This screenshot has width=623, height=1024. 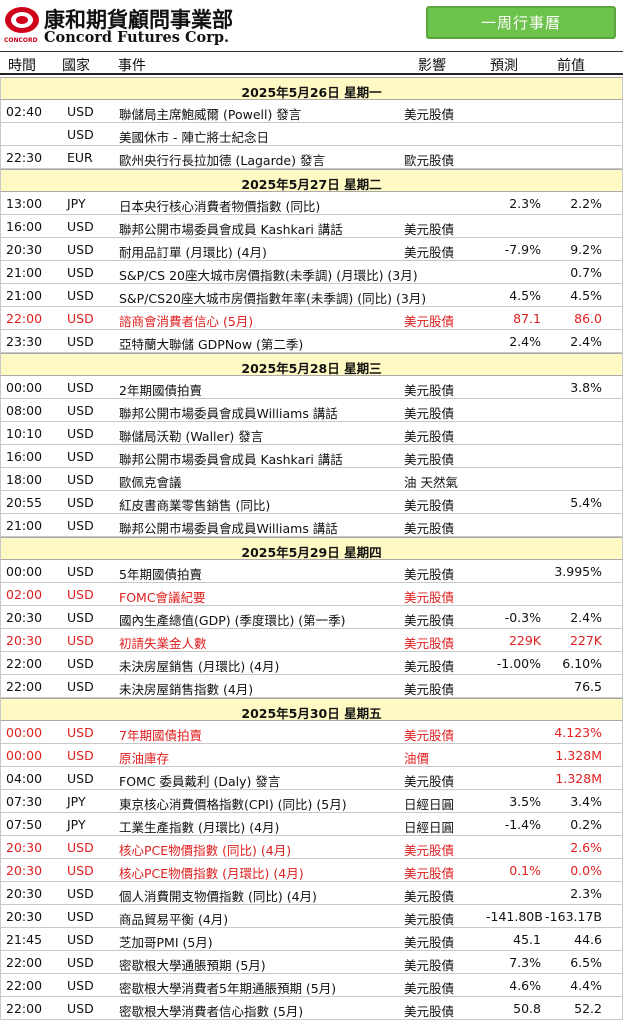 I want to click on event-time: 07:50, so click(x=24, y=824).